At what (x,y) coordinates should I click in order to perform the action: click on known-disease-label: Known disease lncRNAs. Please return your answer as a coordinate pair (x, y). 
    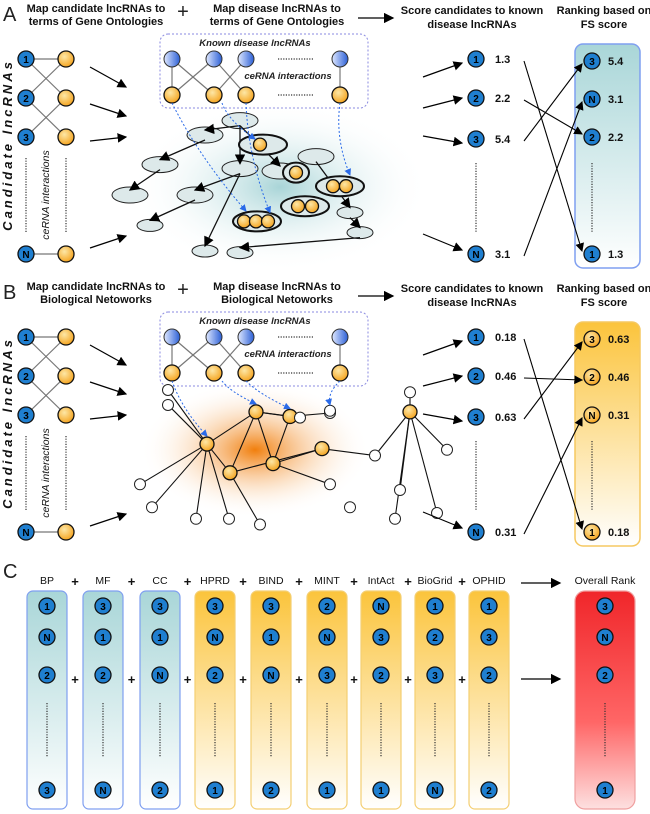
    Looking at the image, I should click on (254, 43).